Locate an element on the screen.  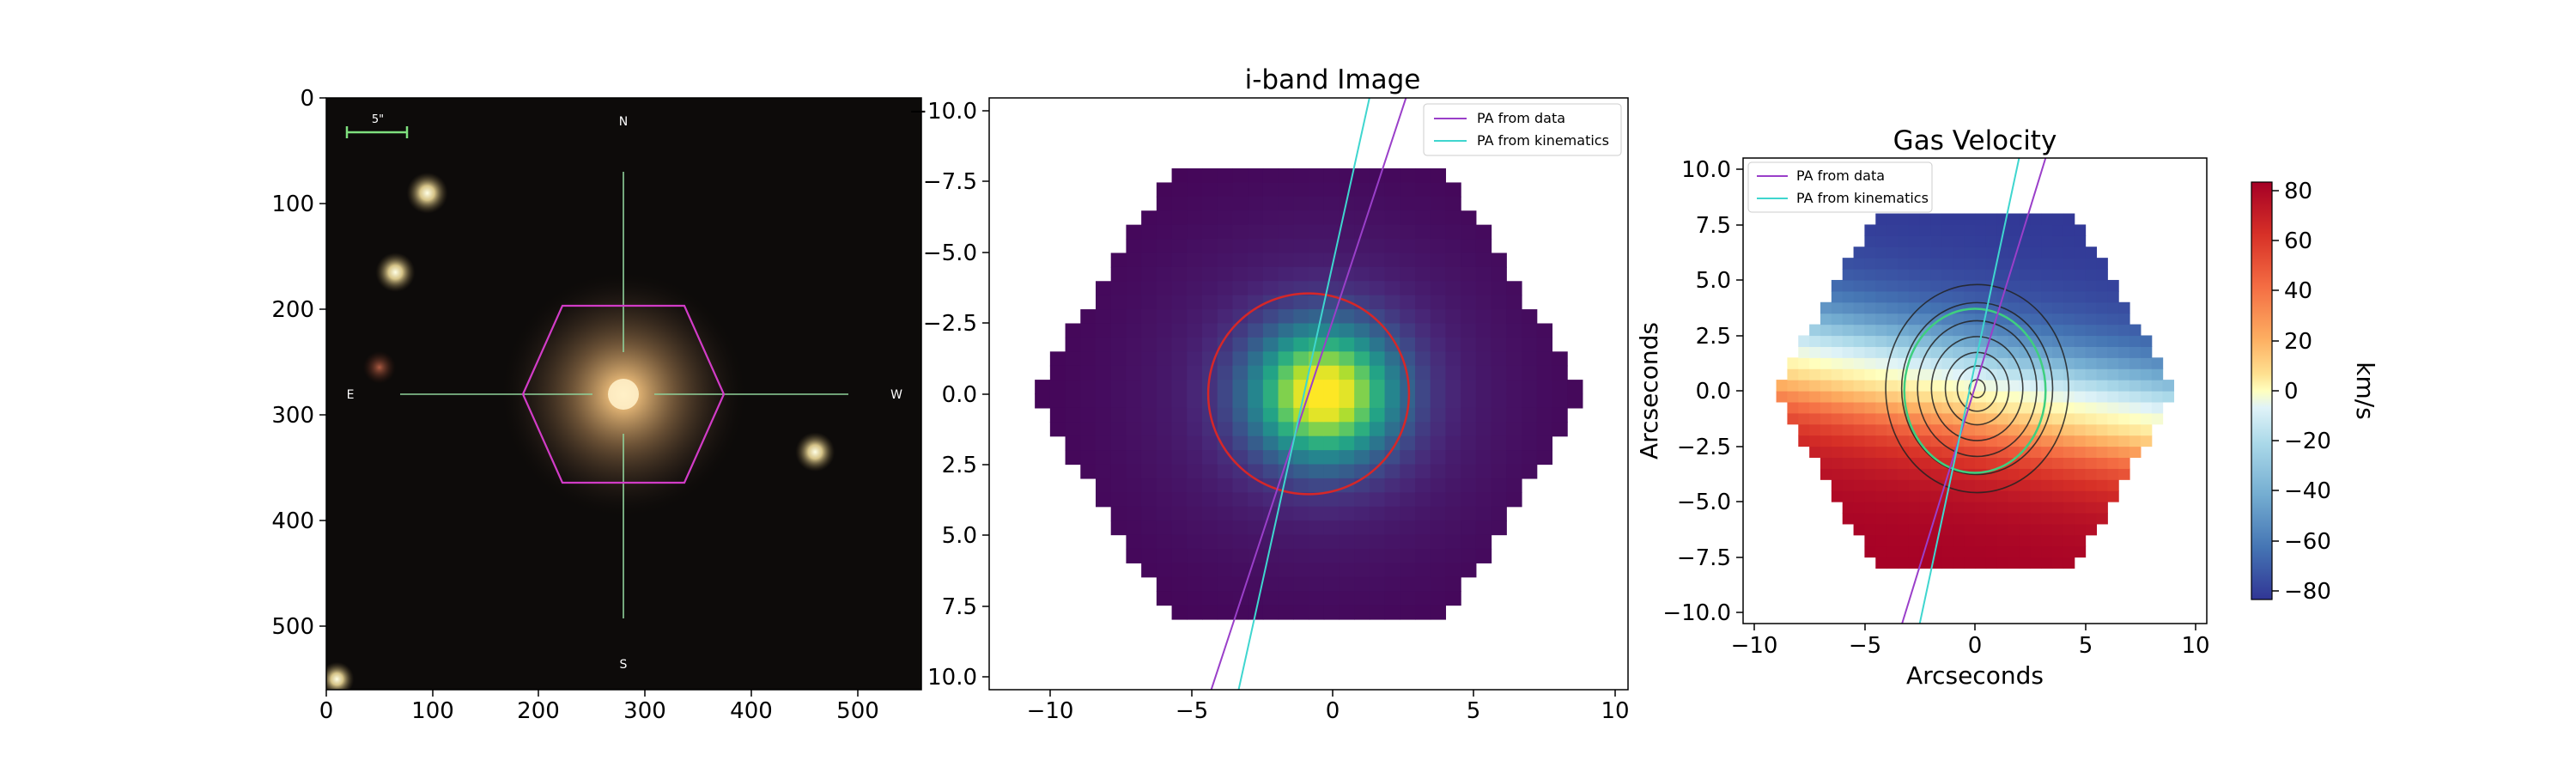
sky-y-tick: 100 is located at coordinates (292, 204).